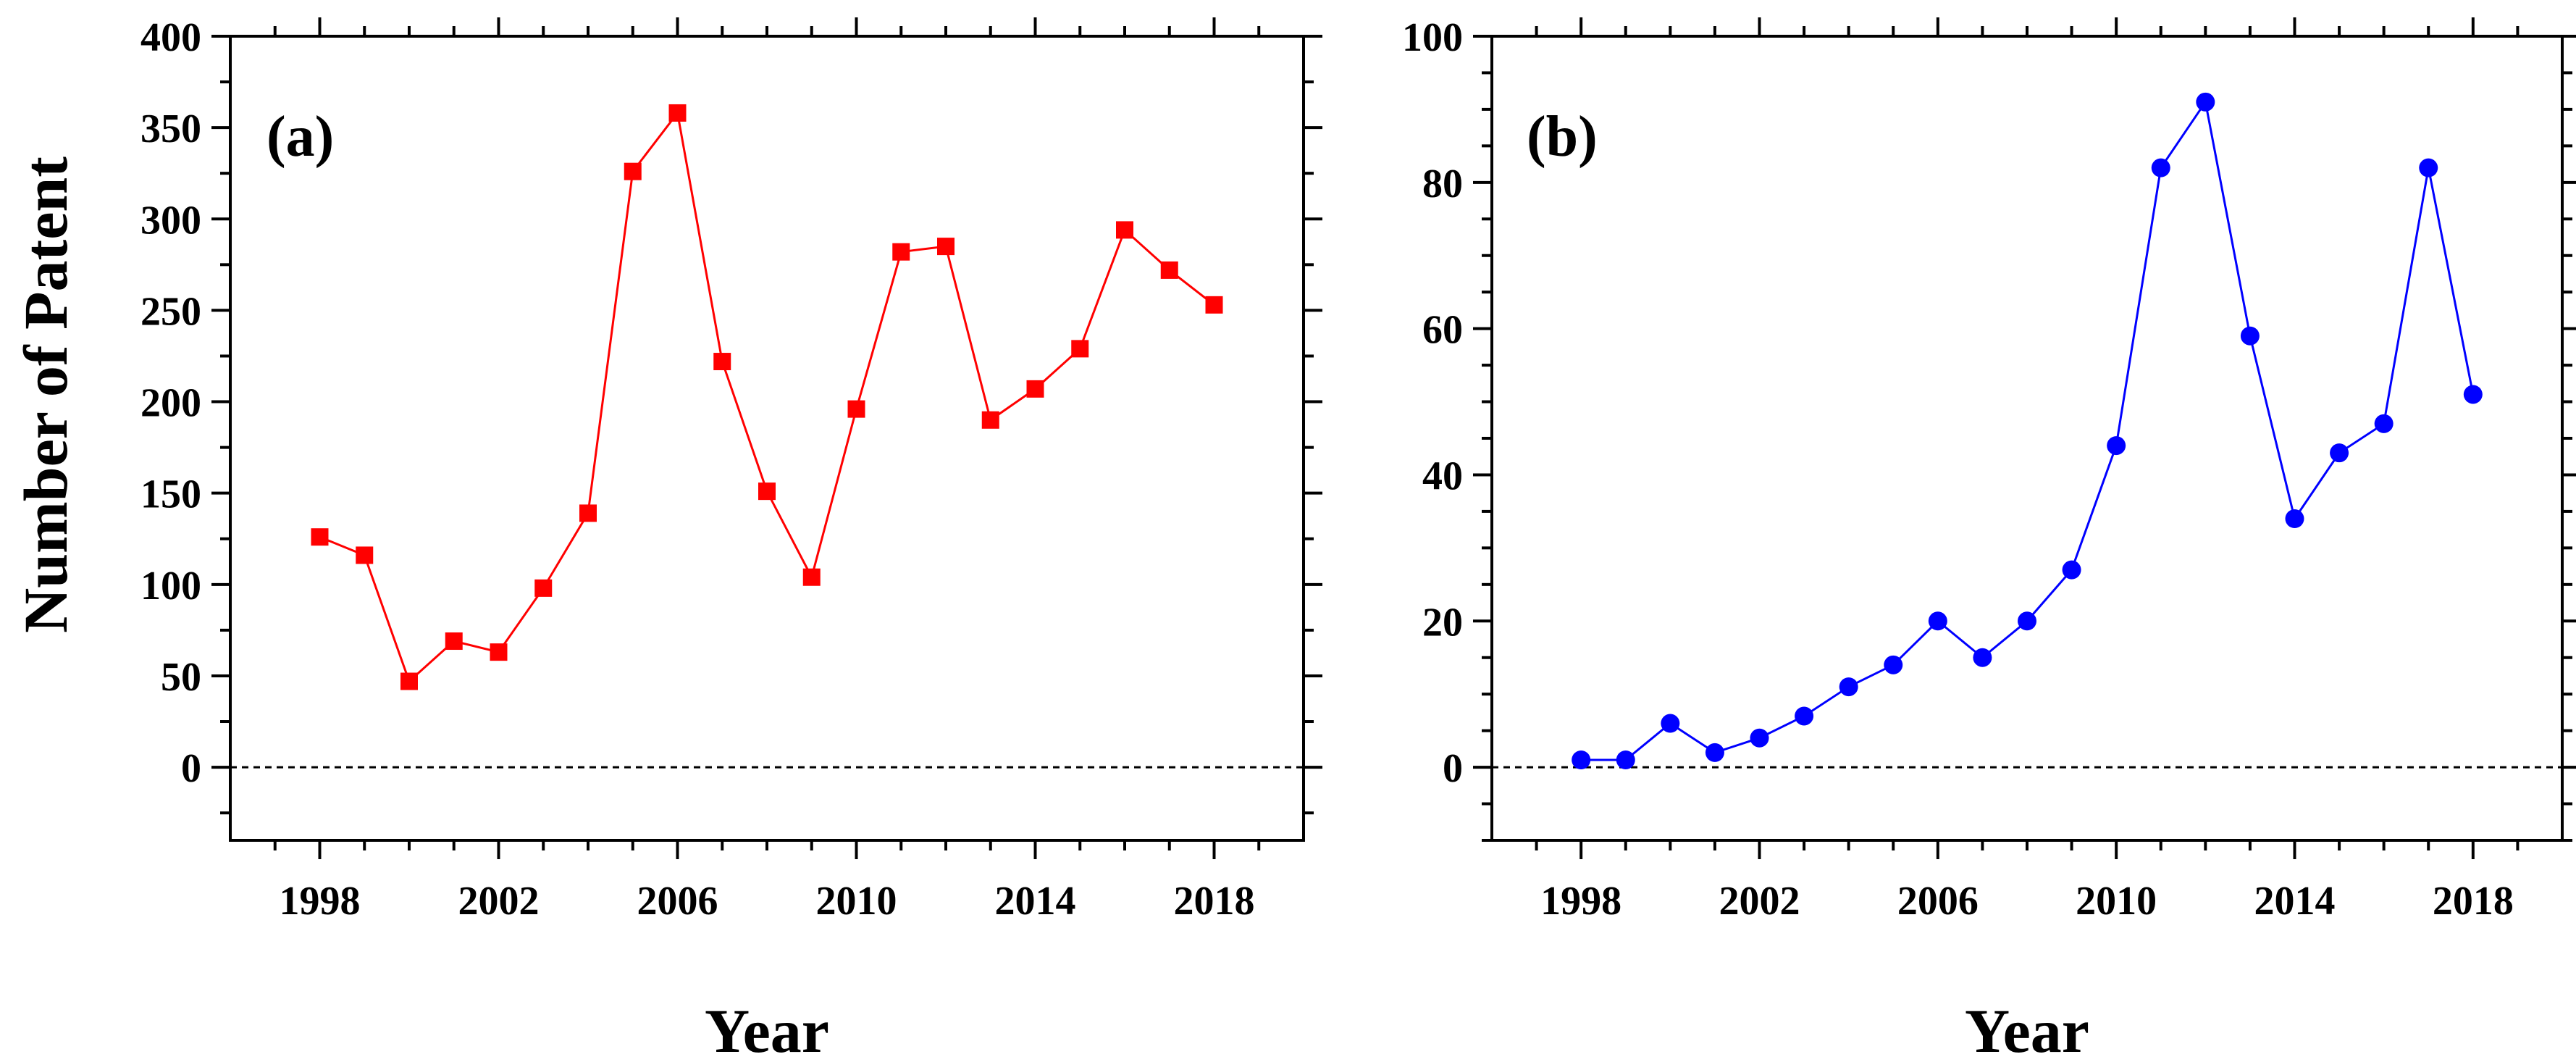 The image size is (2576, 1062). I want to click on data-point-b-2004, so click(1848, 687).